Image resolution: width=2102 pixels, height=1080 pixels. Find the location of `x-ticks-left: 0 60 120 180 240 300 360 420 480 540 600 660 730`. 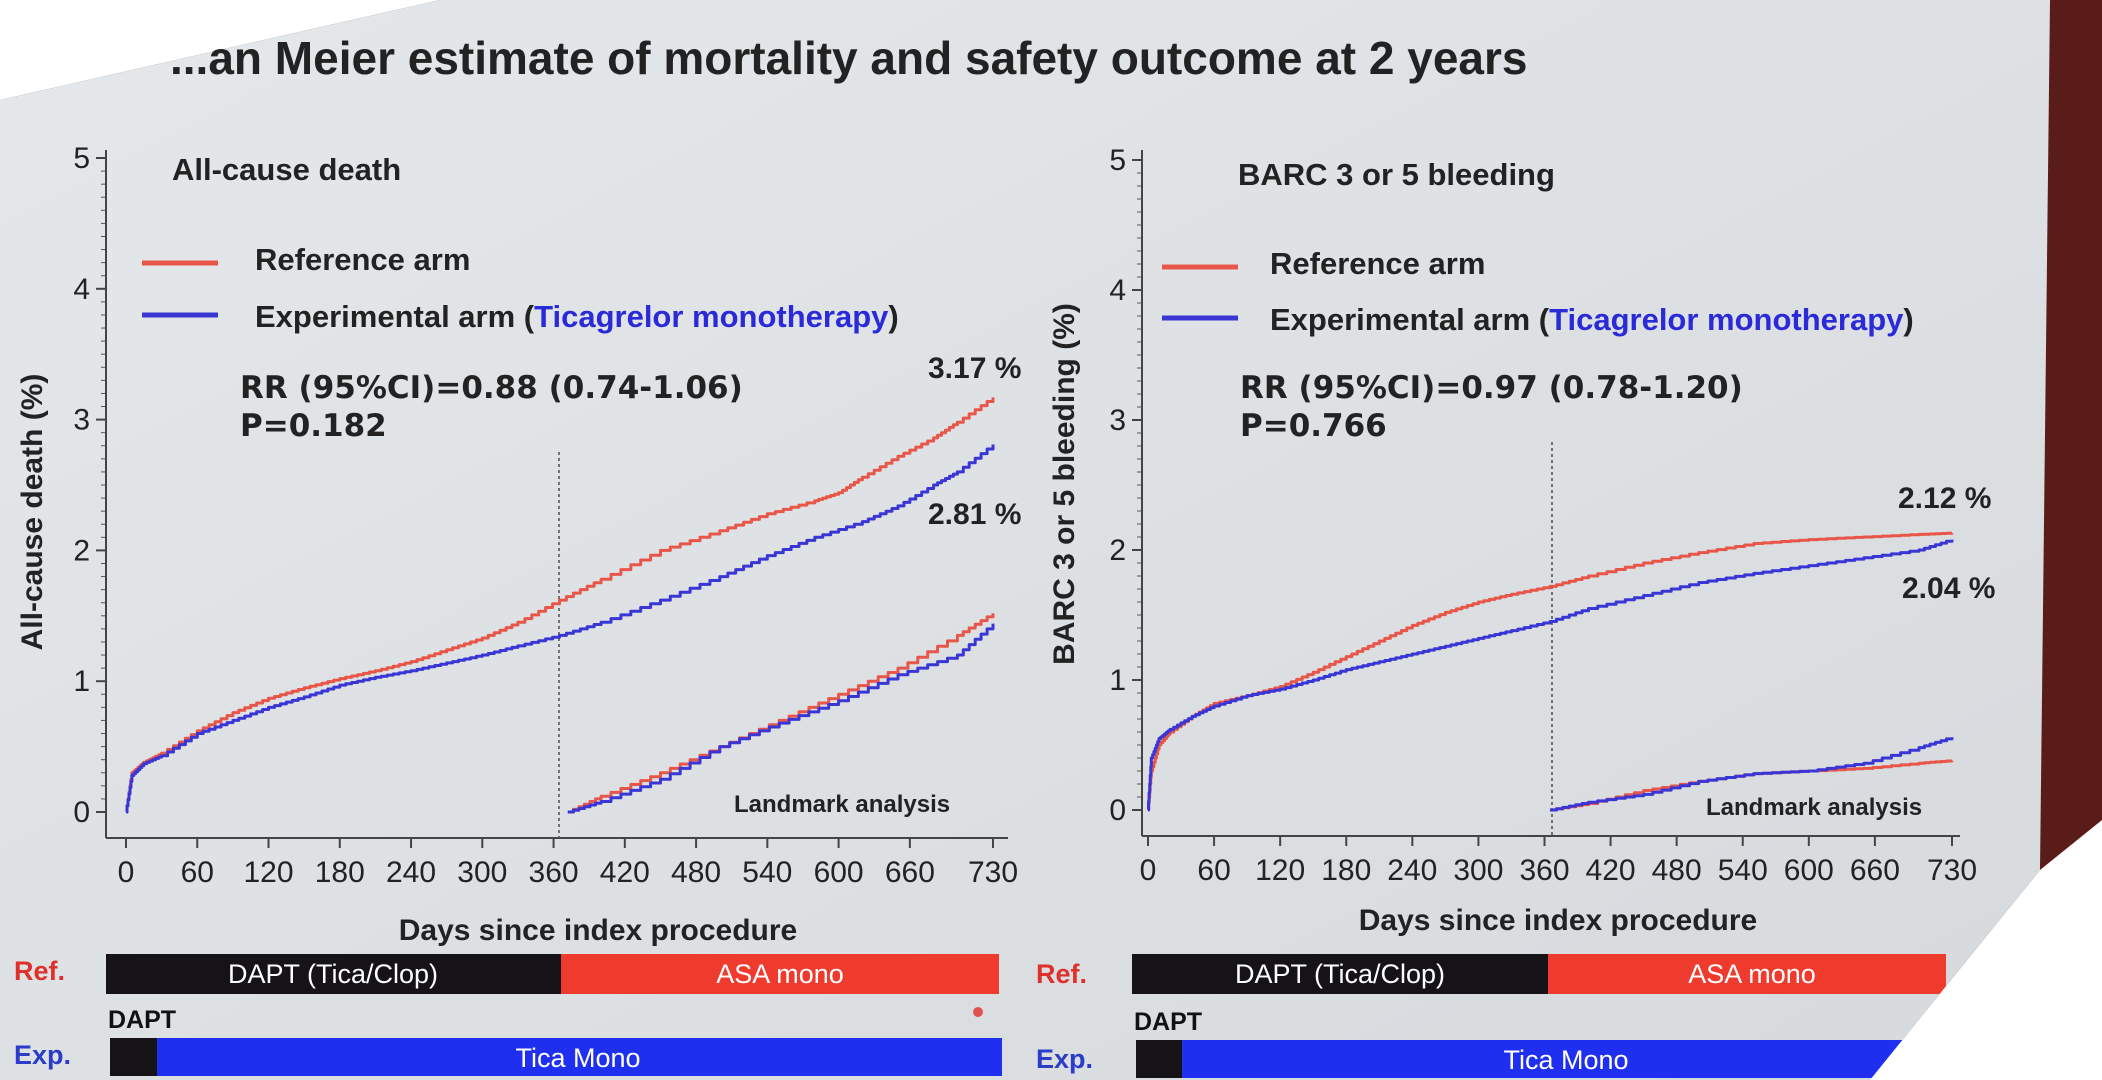

x-ticks-left: 0 60 120 180 240 300 360 420 480 540 600 660 730 is located at coordinates (568, 863).